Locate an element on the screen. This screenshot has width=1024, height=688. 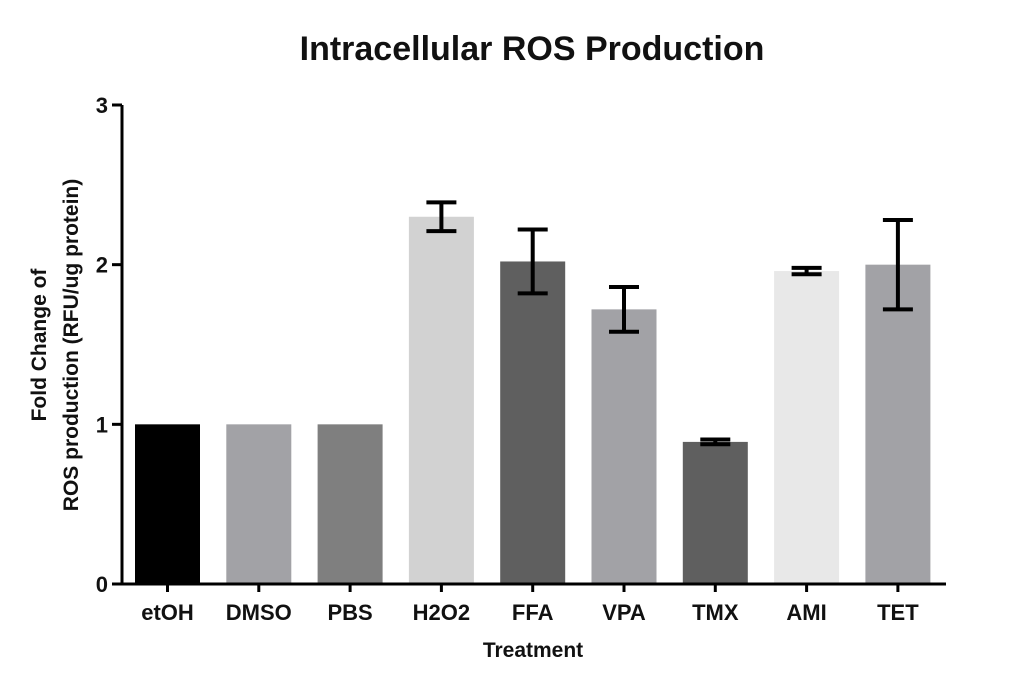
y-ticks-group: 0 1 2 3 is located at coordinates (109, 345).